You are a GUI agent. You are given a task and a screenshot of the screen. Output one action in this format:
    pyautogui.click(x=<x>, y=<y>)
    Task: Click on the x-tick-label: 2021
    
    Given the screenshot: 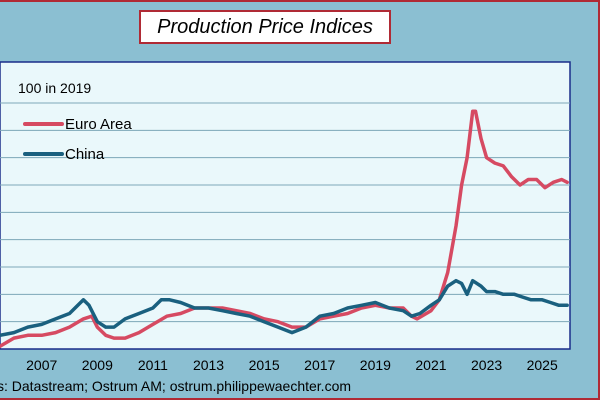 What is the action you would take?
    pyautogui.click(x=430, y=365)
    